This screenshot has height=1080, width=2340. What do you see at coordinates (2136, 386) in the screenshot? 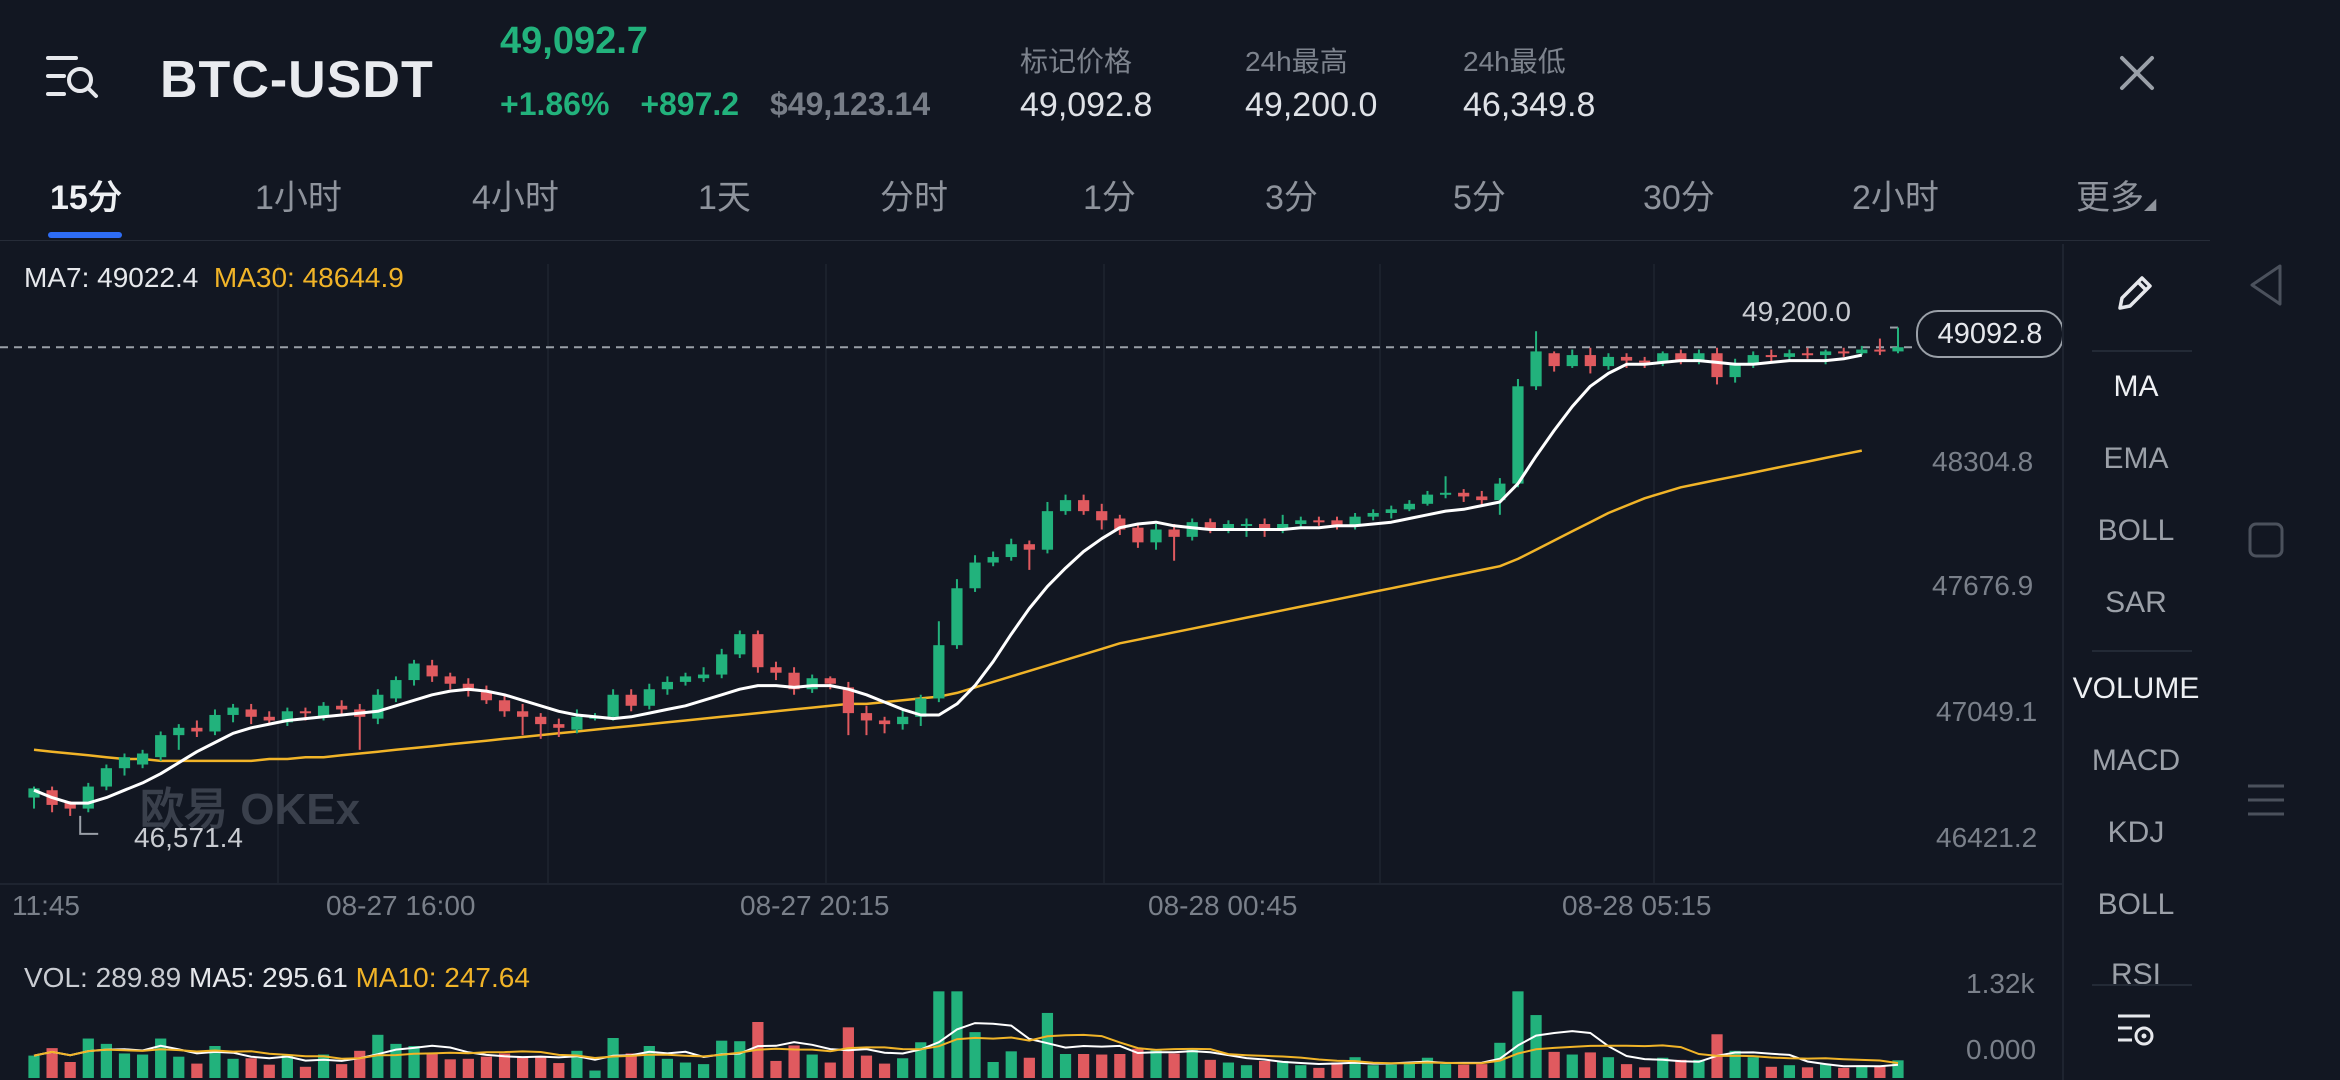
I see `indicator-ma: MA` at bounding box center [2136, 386].